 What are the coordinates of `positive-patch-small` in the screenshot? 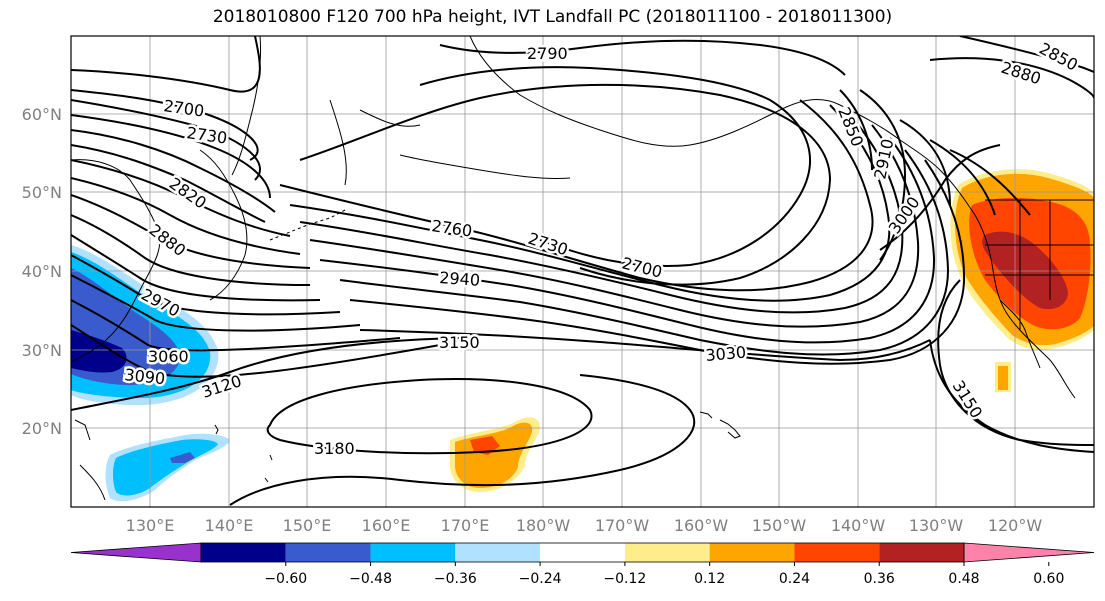 It's located at (1003, 378).